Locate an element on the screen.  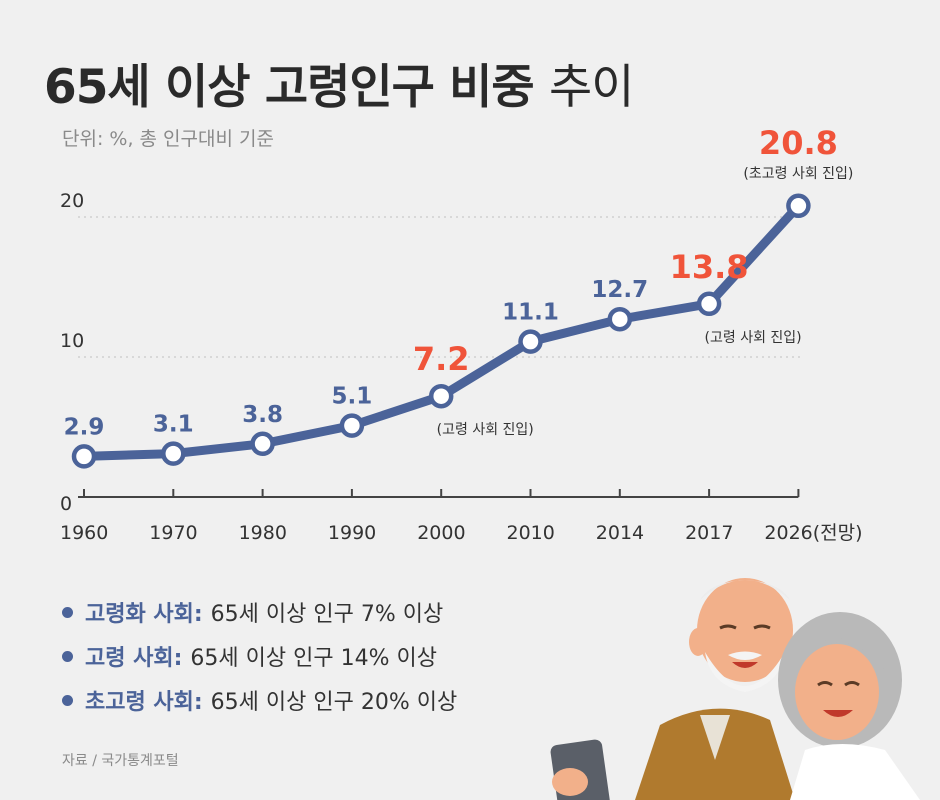
data-label: 2.9 is located at coordinates (84, 427).